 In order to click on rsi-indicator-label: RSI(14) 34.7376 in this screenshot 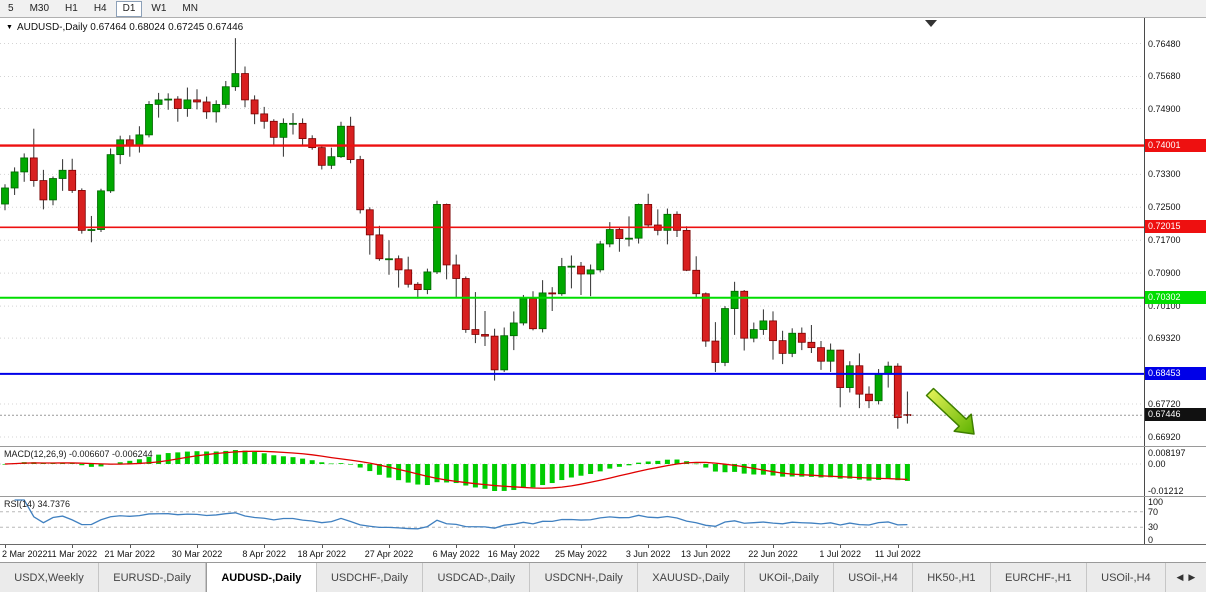, I will do `click(37, 504)`.